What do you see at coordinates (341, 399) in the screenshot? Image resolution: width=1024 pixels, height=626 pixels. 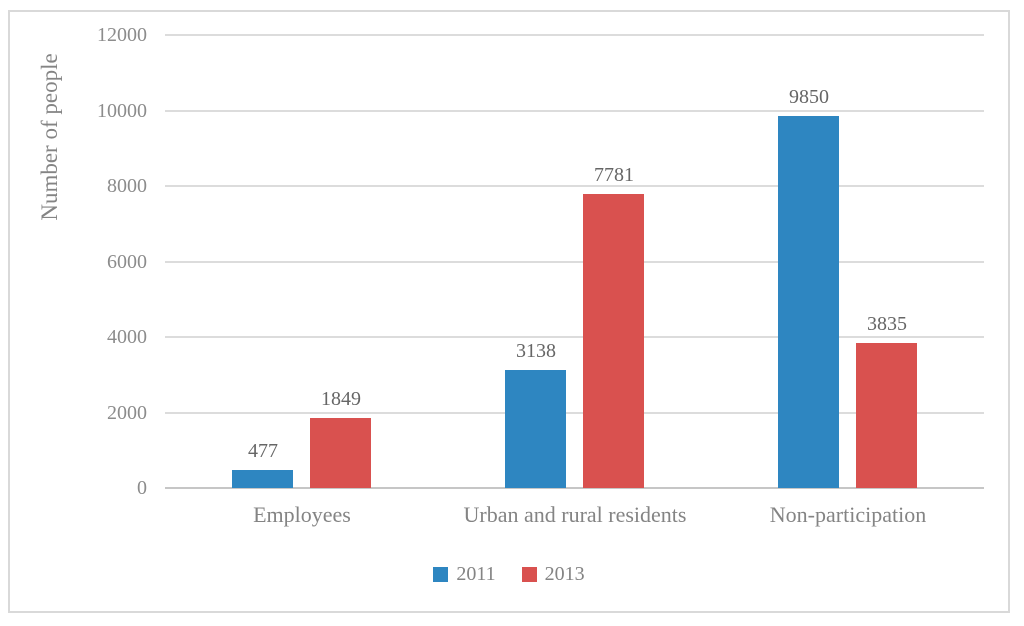 I see `data-label: 1849` at bounding box center [341, 399].